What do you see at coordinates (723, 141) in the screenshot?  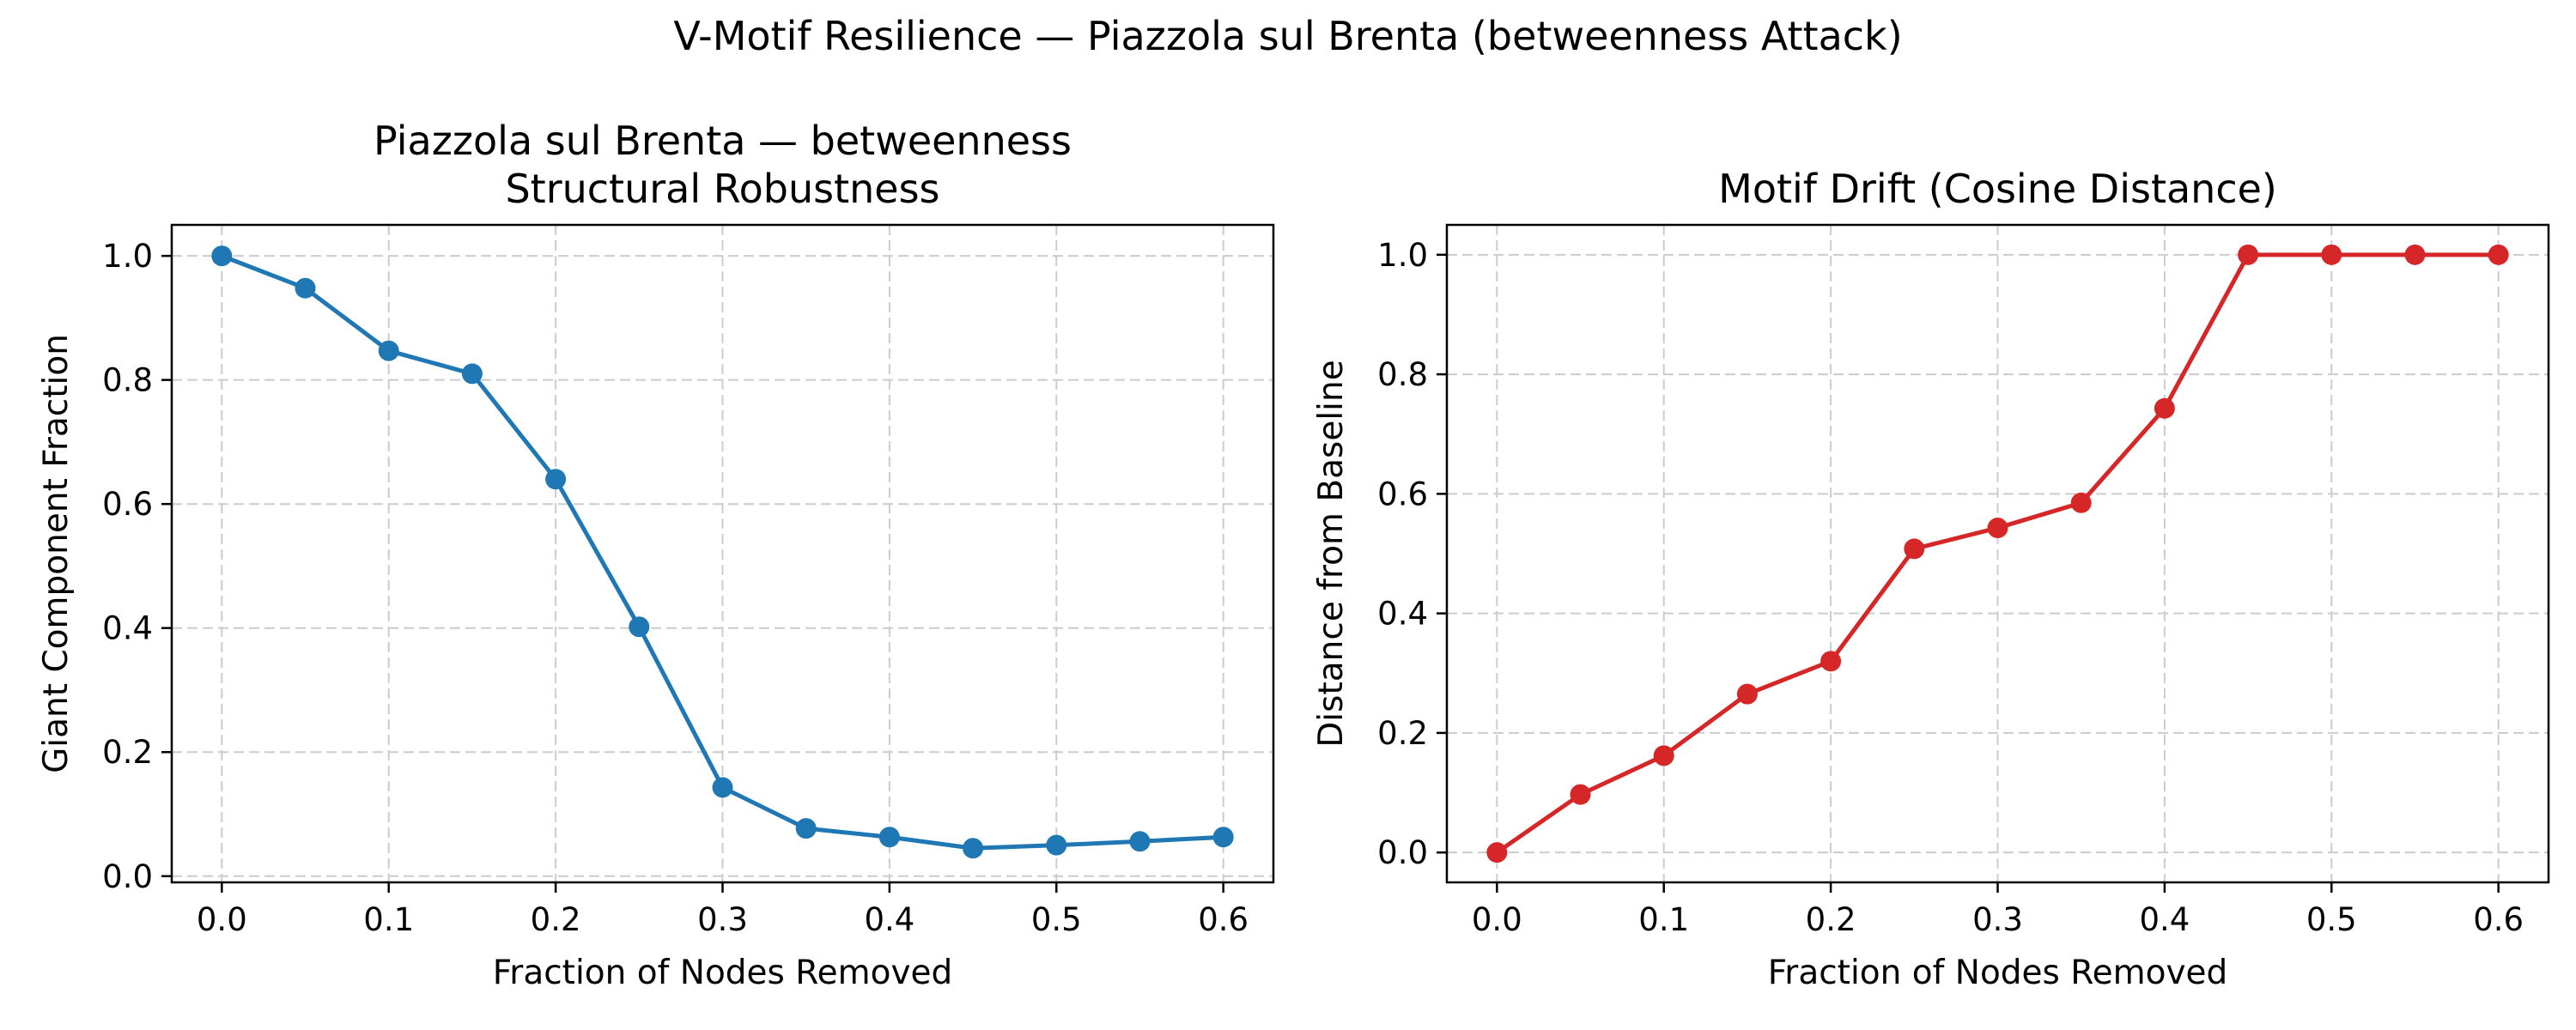 I see `chart-title-line: Piazzola sul Brenta — betweenness` at bounding box center [723, 141].